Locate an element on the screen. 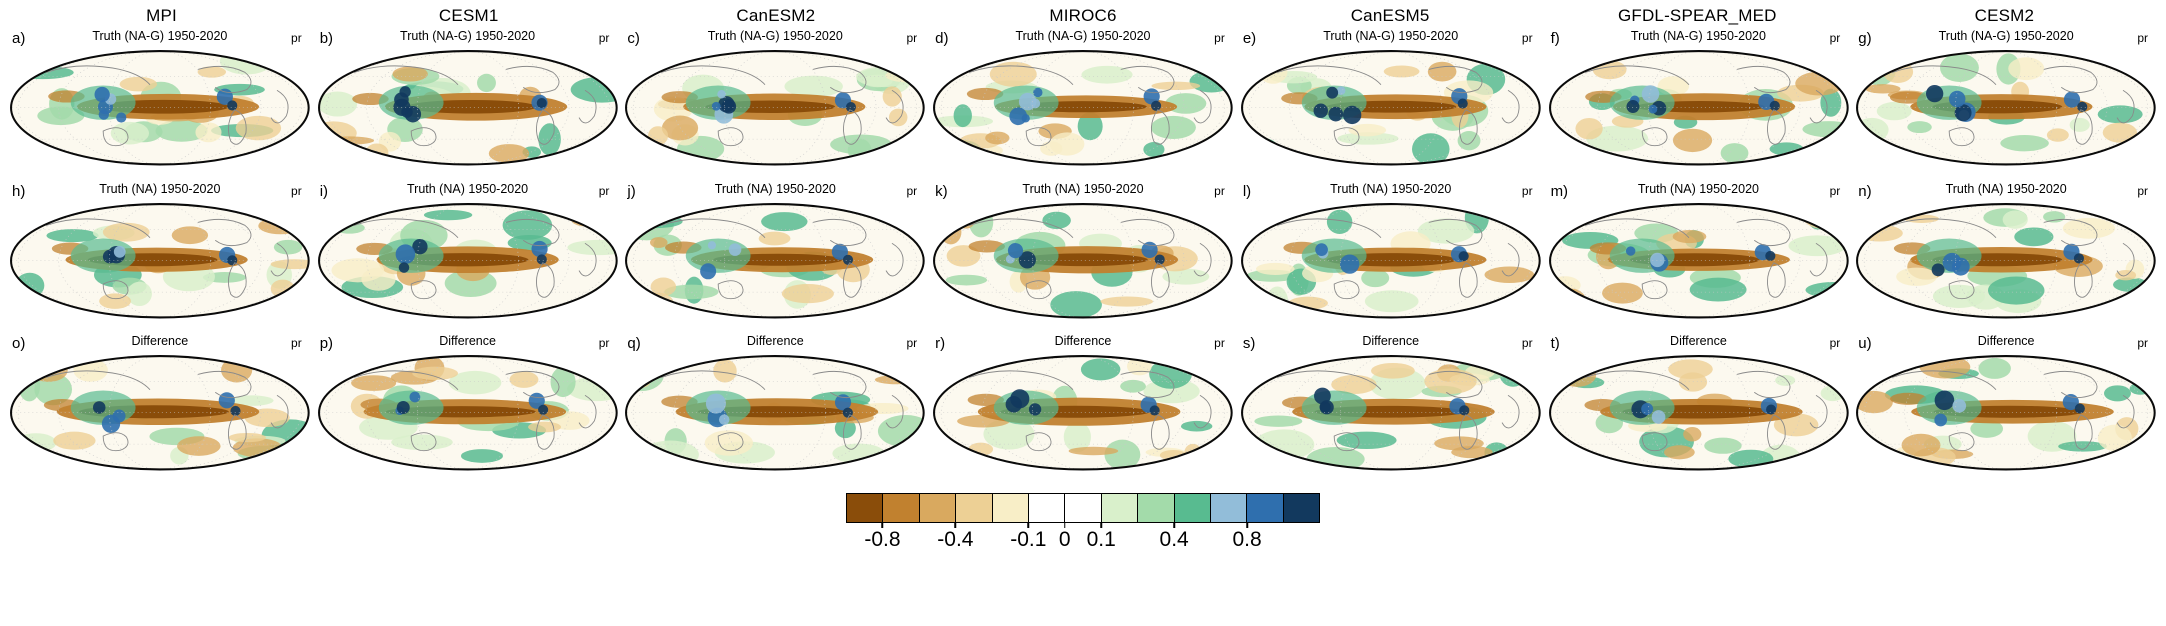  panel-letter: j) is located at coordinates (631, 191).